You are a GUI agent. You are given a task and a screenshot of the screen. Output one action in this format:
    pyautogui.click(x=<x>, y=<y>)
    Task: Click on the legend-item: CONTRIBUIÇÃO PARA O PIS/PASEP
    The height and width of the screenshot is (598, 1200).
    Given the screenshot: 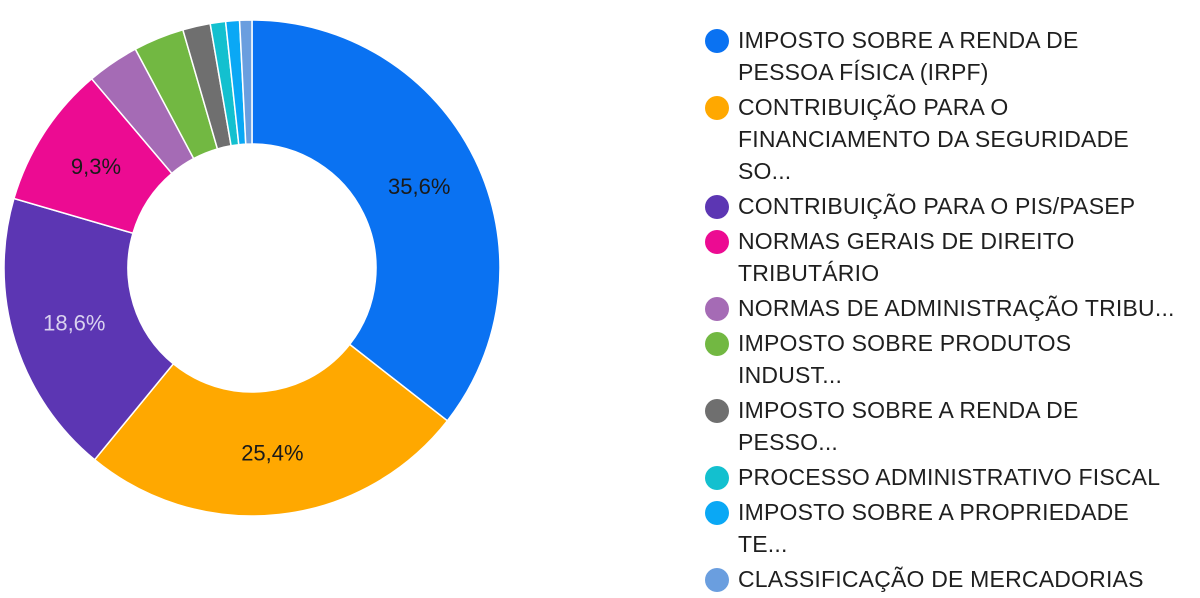 What is the action you would take?
    pyautogui.click(x=945, y=206)
    